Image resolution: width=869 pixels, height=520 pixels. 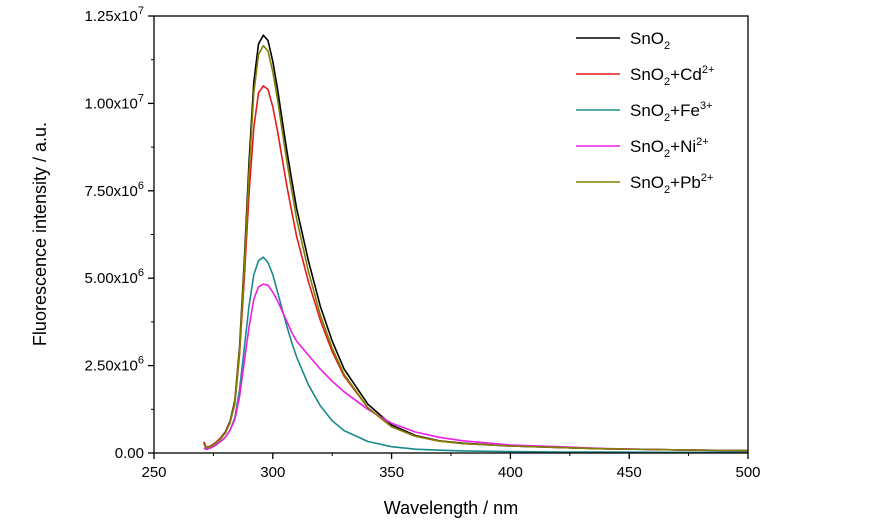 I want to click on y-tick-label-1: 2.50x10⁶, so click(x=114, y=365).